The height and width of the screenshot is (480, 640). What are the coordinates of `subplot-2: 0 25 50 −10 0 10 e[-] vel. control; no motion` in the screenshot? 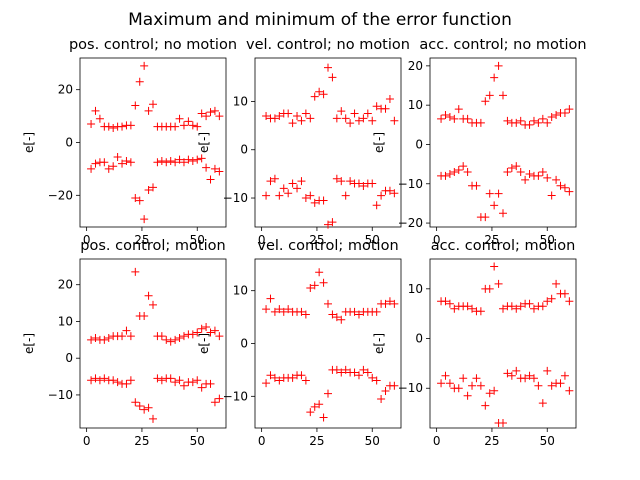 It's located at (303, 142).